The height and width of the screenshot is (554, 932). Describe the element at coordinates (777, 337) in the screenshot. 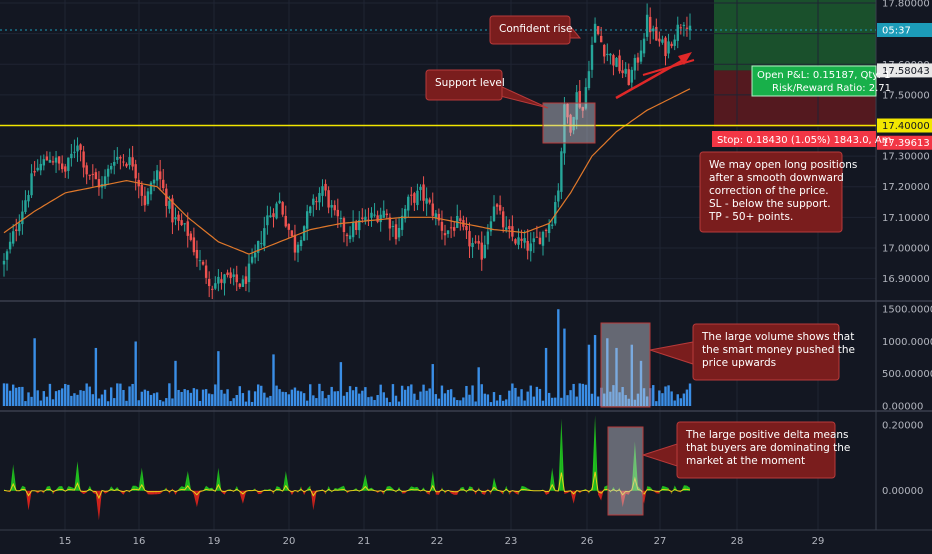

I see `volume-callout-text: The large volume shows that` at that location.